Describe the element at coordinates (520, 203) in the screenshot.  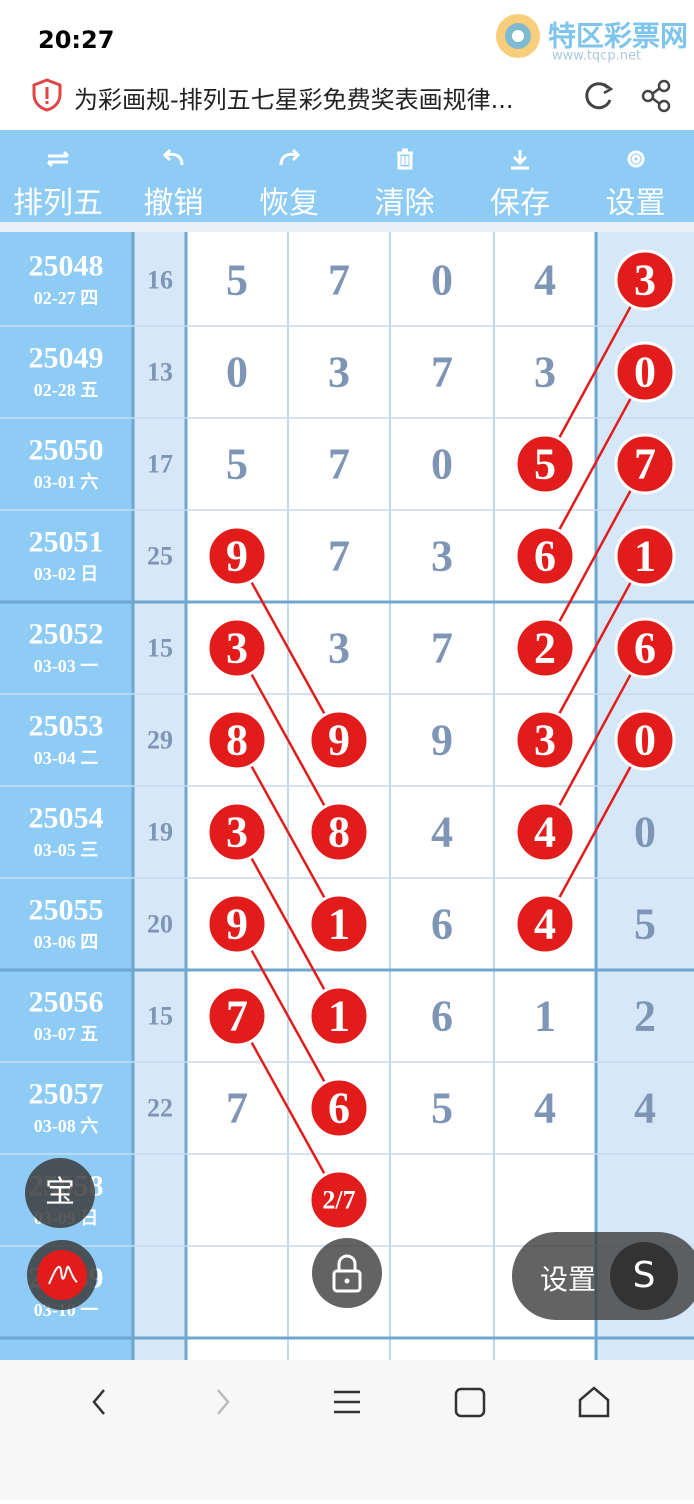
I see `toolbar-button: 保存` at that location.